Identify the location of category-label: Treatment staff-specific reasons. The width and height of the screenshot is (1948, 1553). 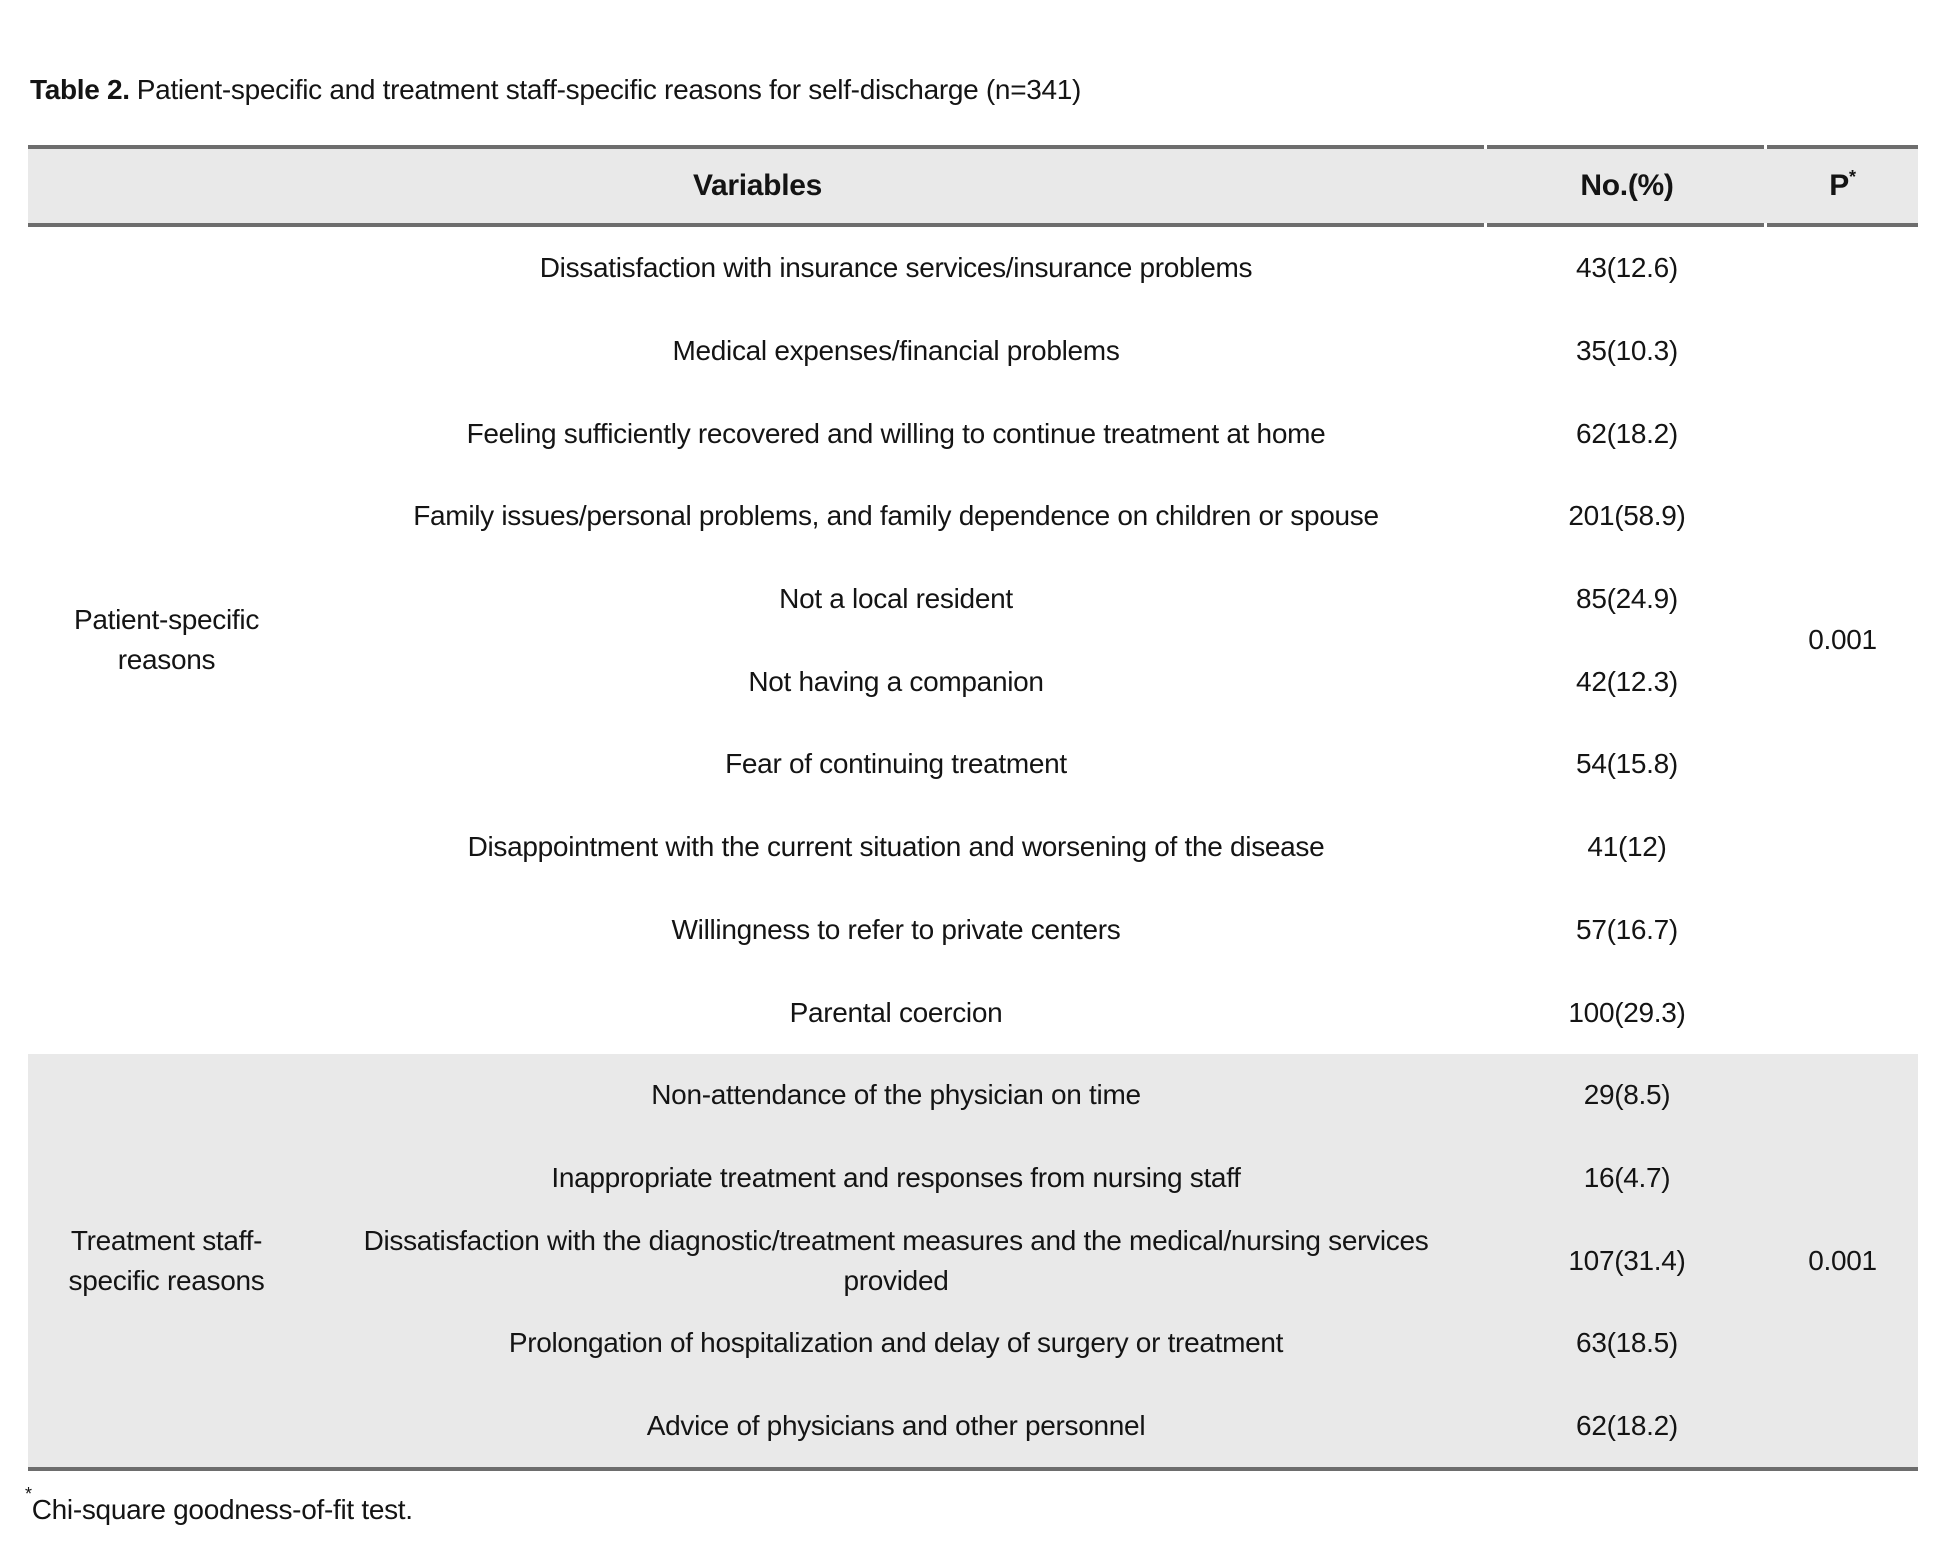
(166, 1260).